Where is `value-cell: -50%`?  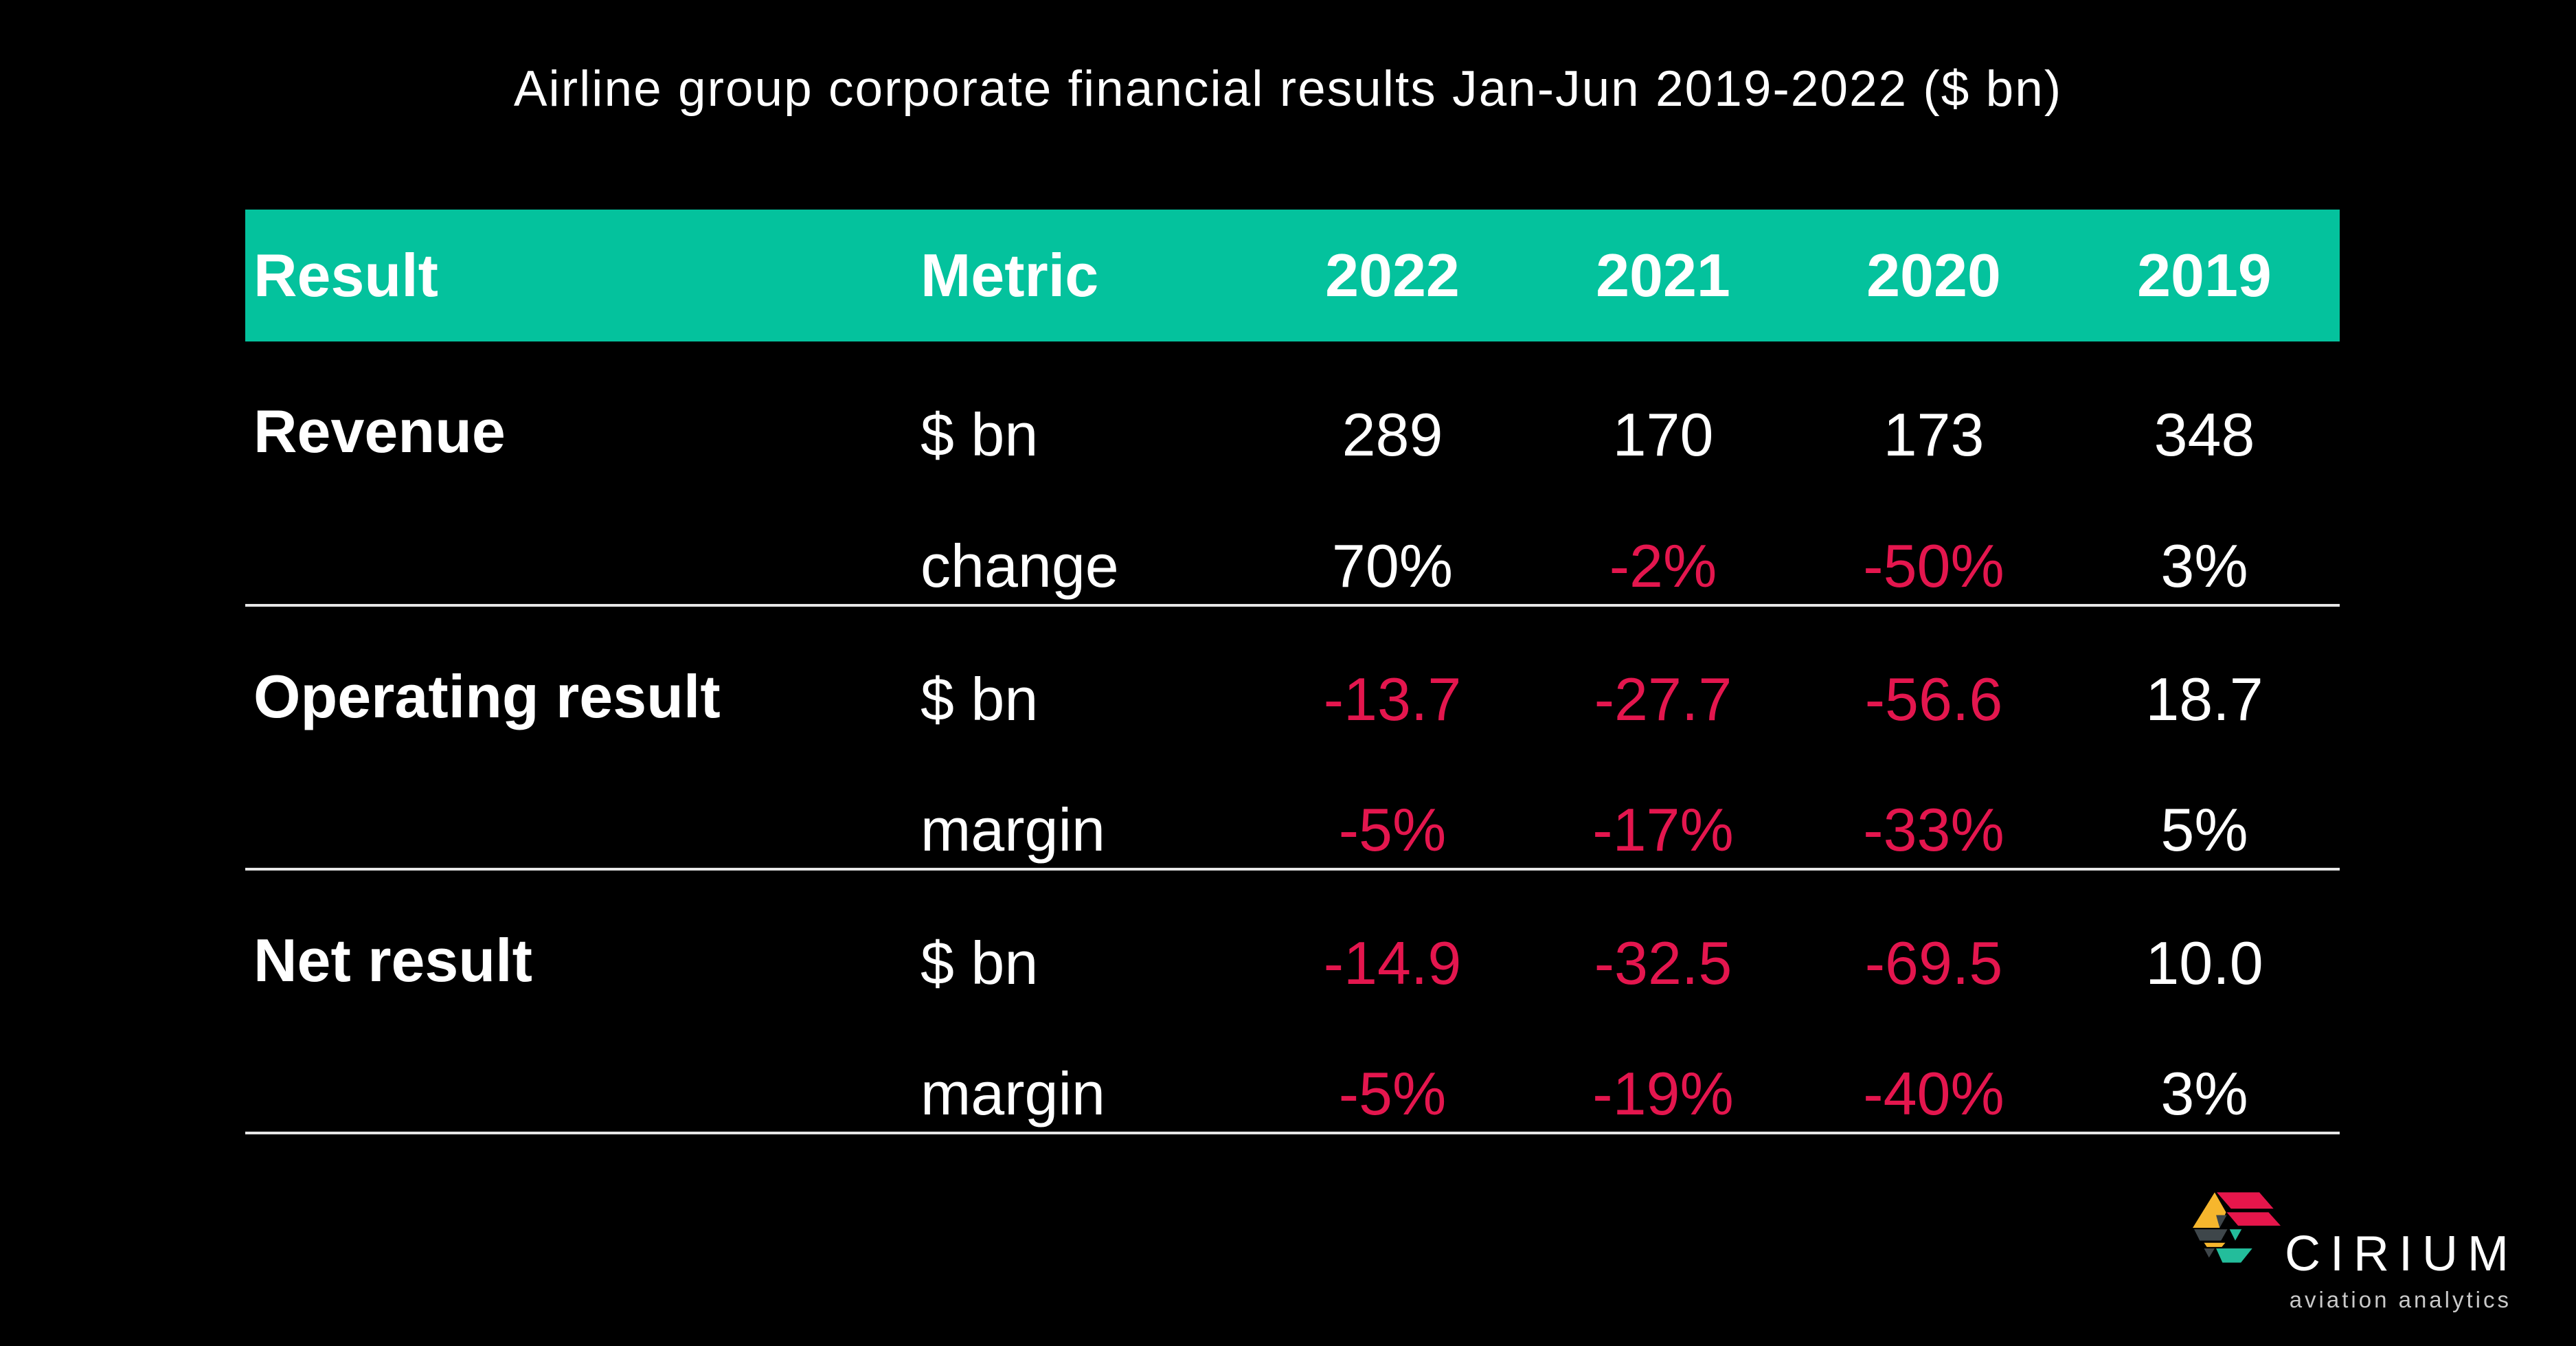
value-cell: -50% is located at coordinates (1933, 540).